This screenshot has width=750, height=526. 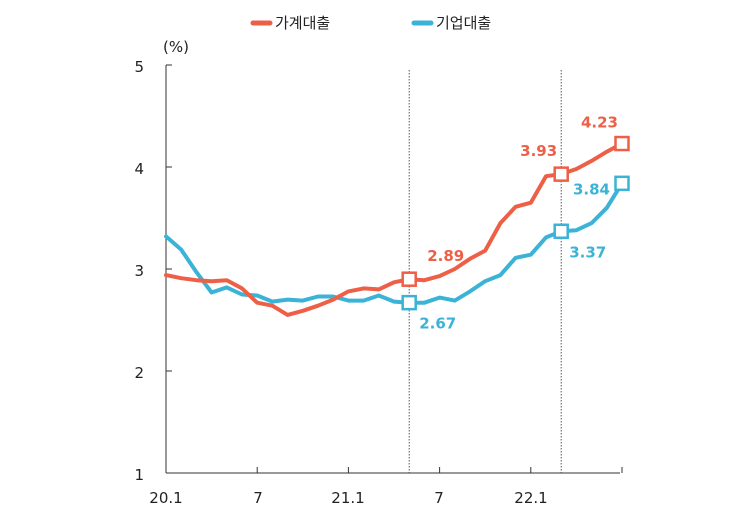 I want to click on x-tick-21-1: 21.1, so click(x=347, y=498).